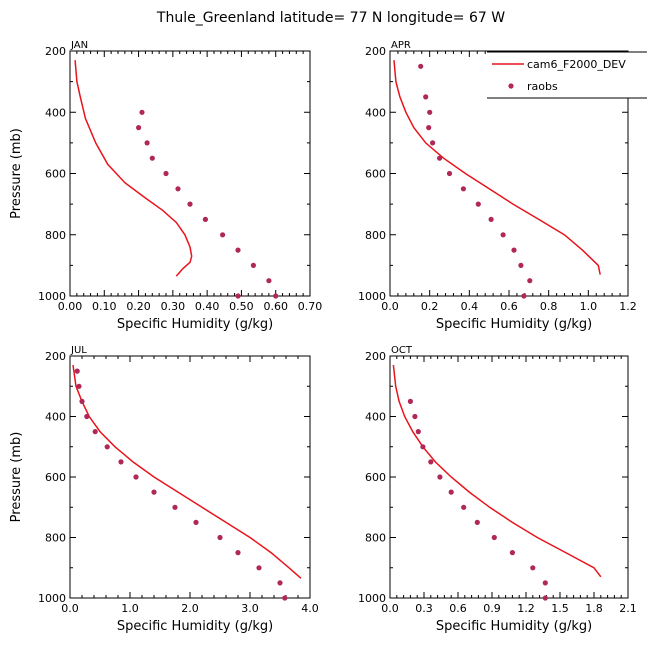 The image size is (648, 648). Describe the element at coordinates (310, 608) in the screenshot. I see `x-tick-label-jul: 4.0` at that location.